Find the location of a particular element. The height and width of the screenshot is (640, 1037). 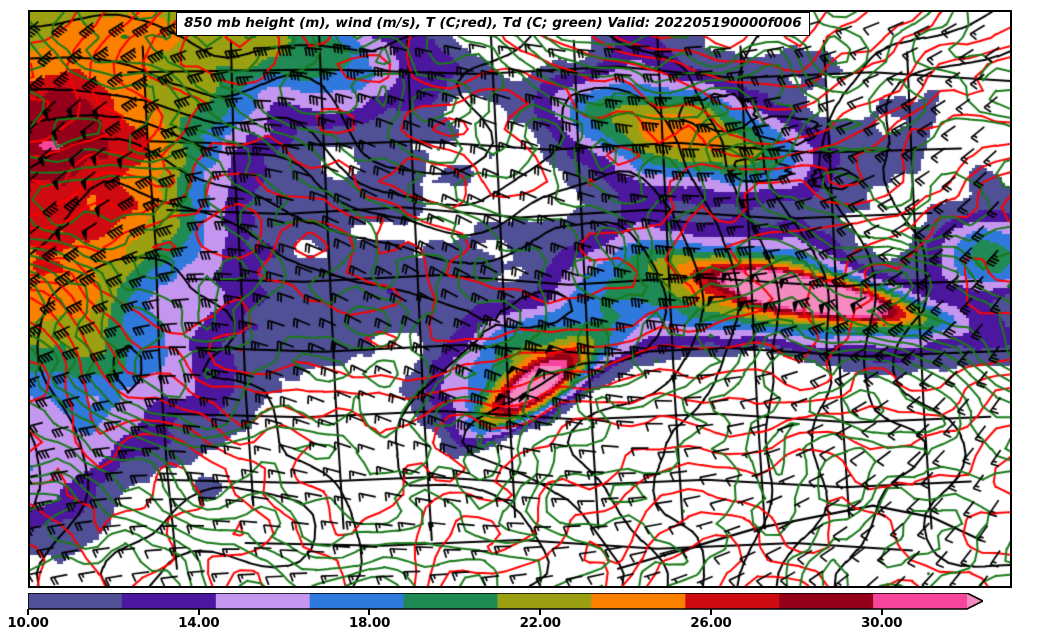

colorbar: 10.00 14.00 18.00 22.00 26.00 30.00 is located at coordinates (518, 615).